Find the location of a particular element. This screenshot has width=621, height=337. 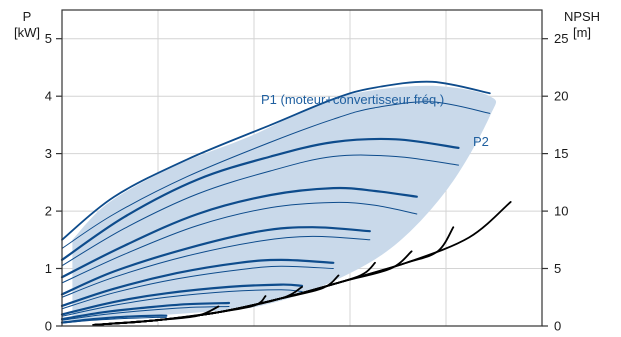

left-tick-label: 1 is located at coordinates (48, 268).